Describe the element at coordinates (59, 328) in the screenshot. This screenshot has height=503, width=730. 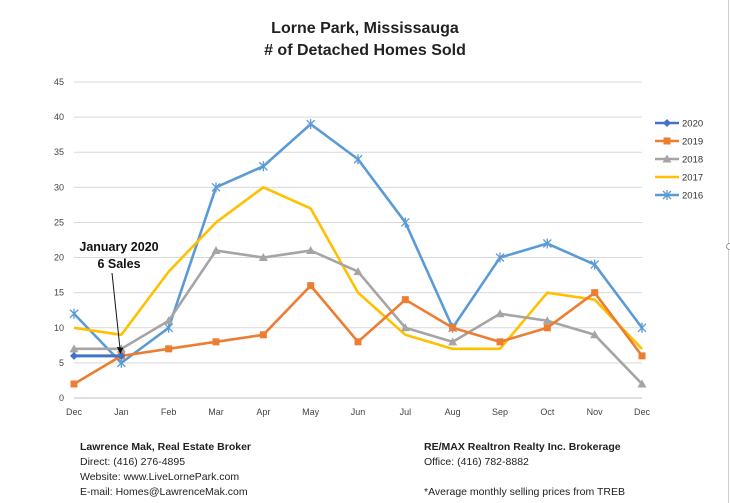
I see `y-tick-label: 10` at that location.